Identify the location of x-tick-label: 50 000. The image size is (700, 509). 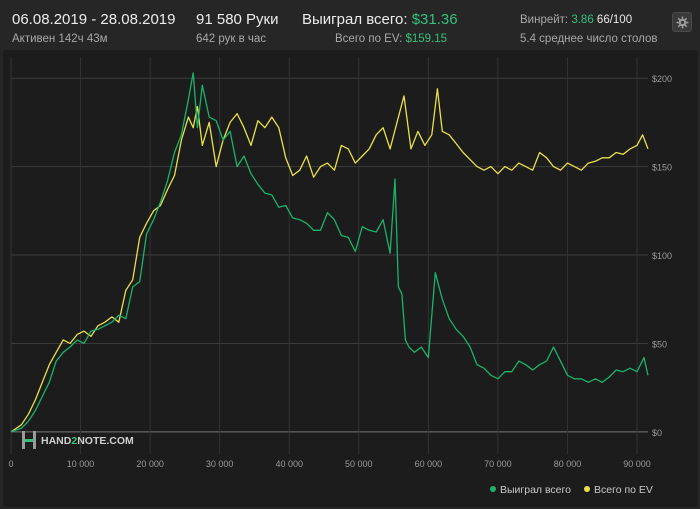
(359, 464).